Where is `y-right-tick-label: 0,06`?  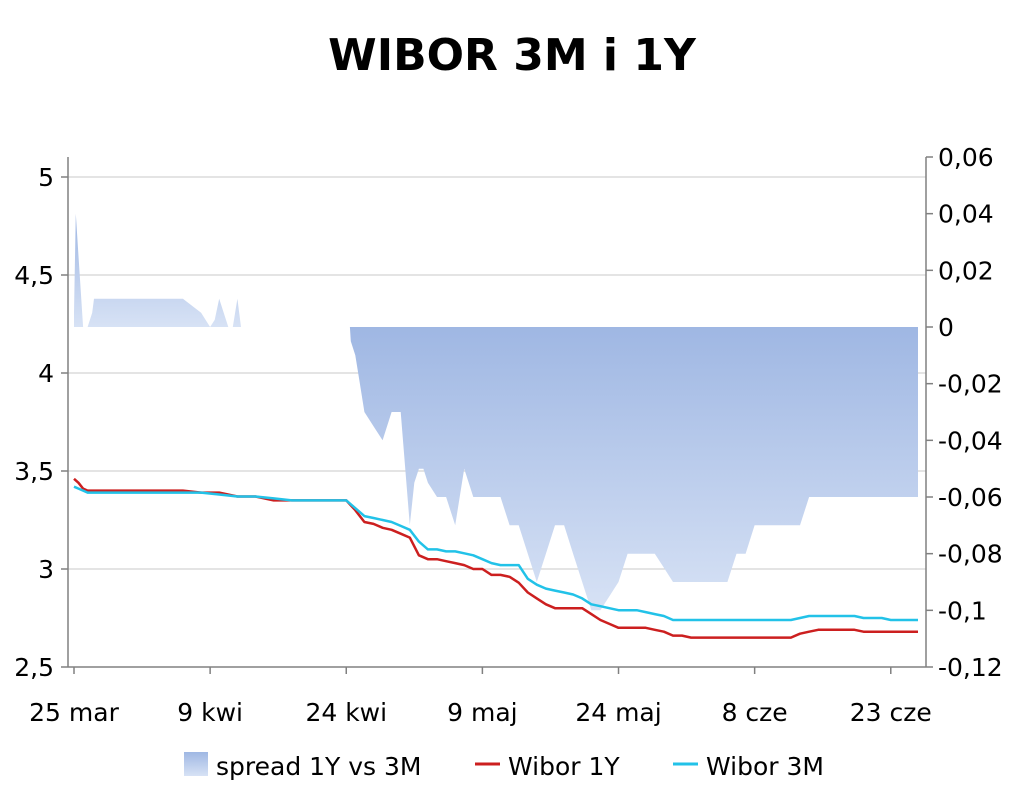 y-right-tick-label: 0,06 is located at coordinates (966, 157).